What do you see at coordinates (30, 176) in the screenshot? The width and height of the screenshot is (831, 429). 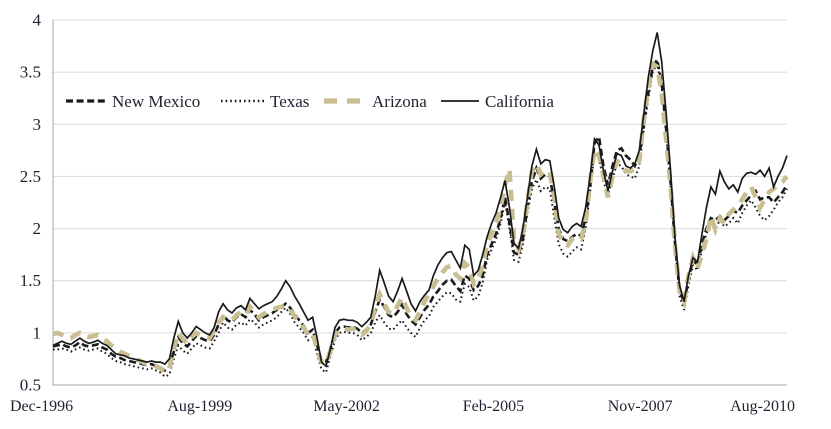 I see `y-tick-label: 2.5` at bounding box center [30, 176].